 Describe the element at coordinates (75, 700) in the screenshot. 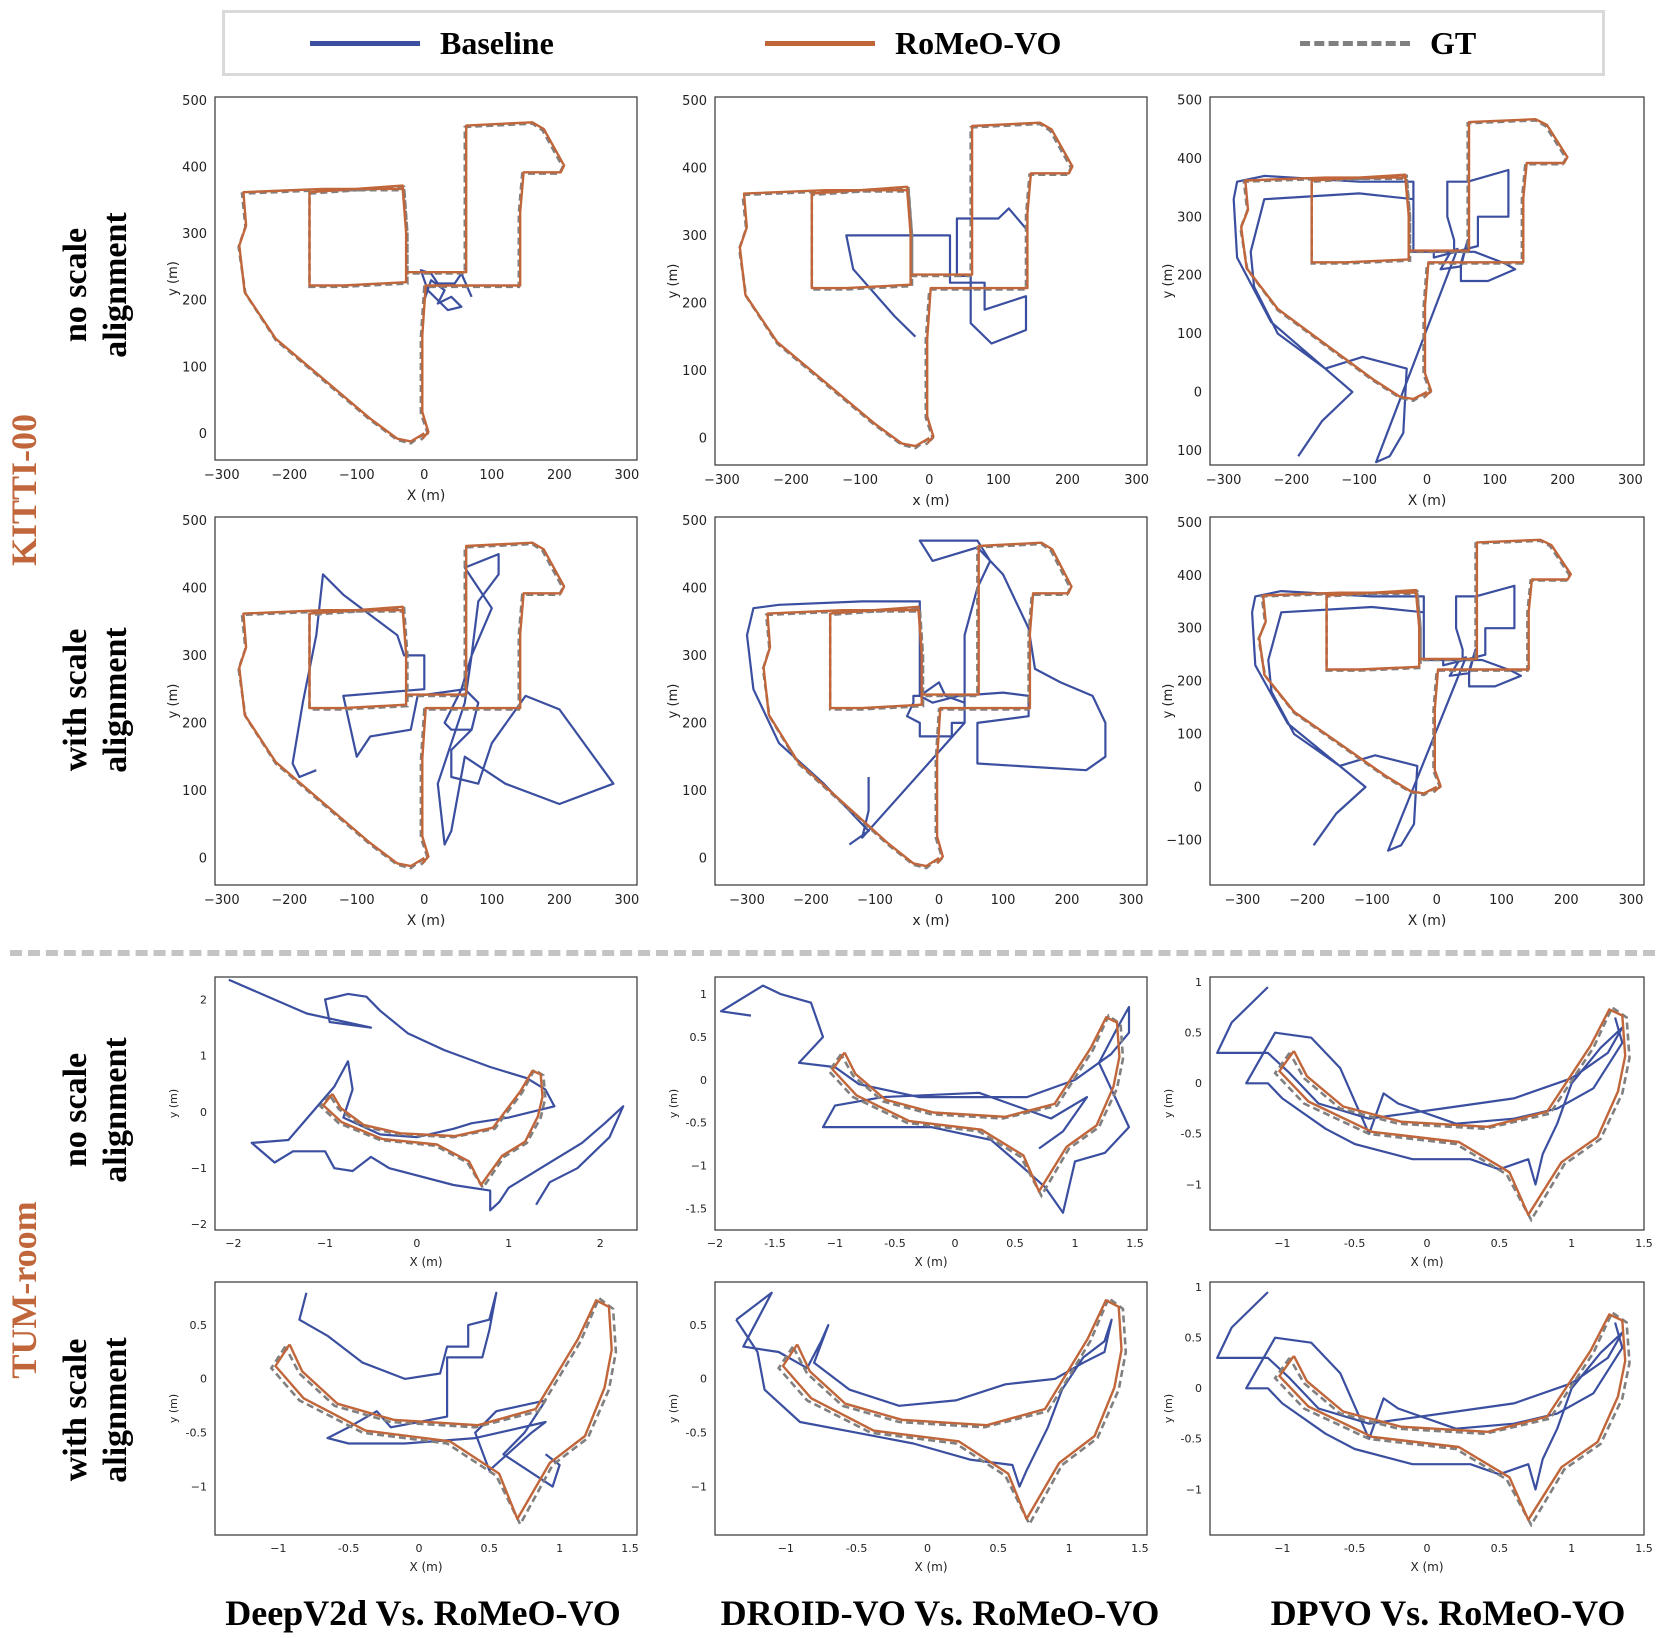

I see `row-label-line1: with scale` at that location.